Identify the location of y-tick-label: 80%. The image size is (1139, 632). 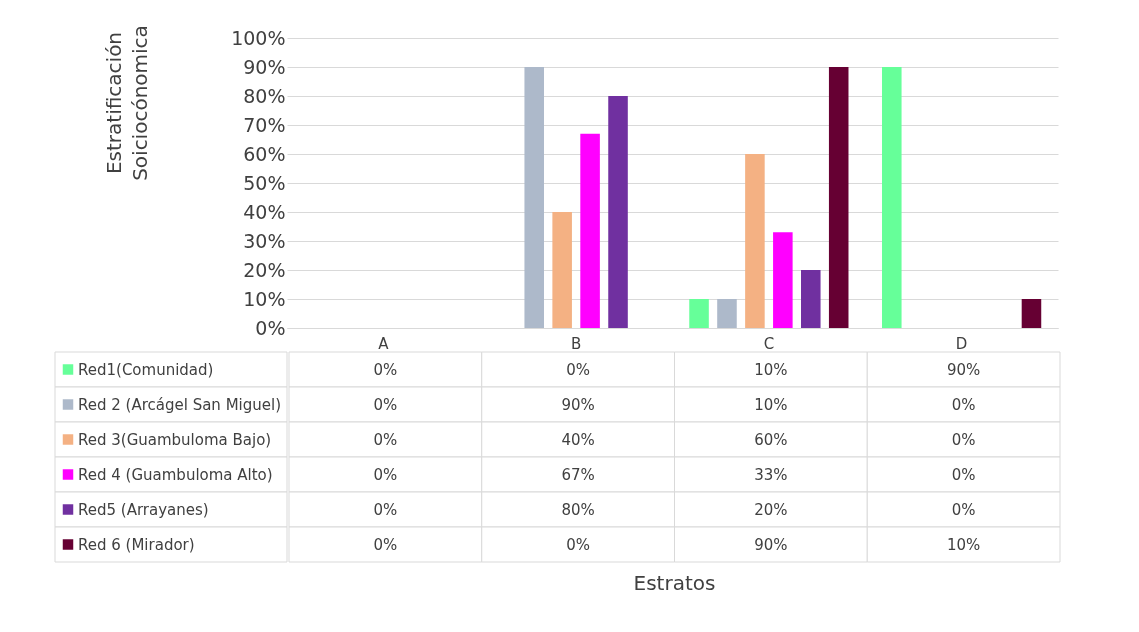
(264, 95).